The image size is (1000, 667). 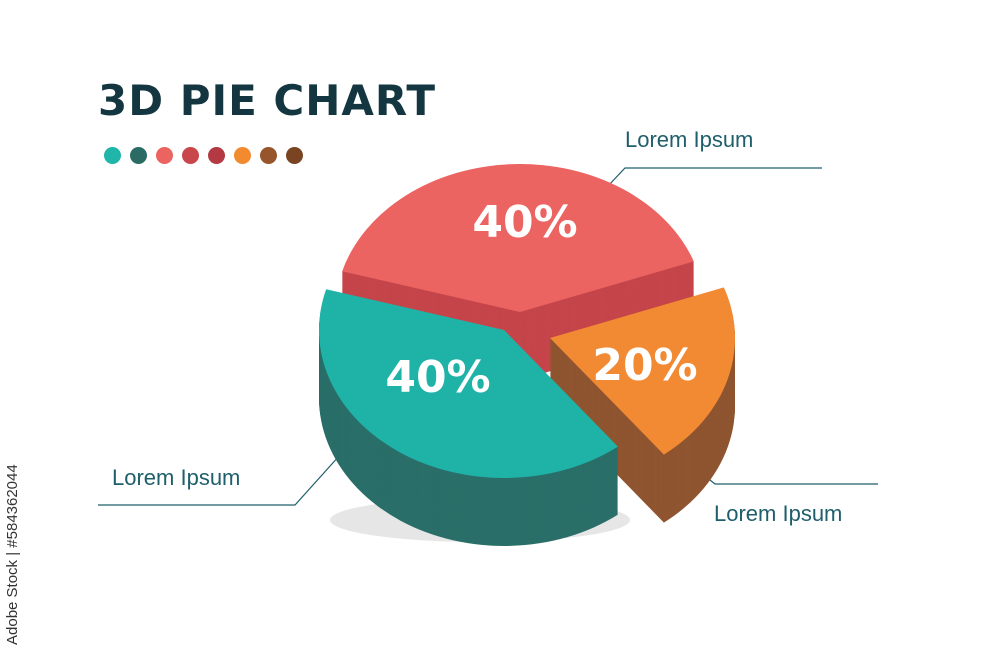 I want to click on label-teal-slice: Lorem Ipsum, so click(x=176, y=477).